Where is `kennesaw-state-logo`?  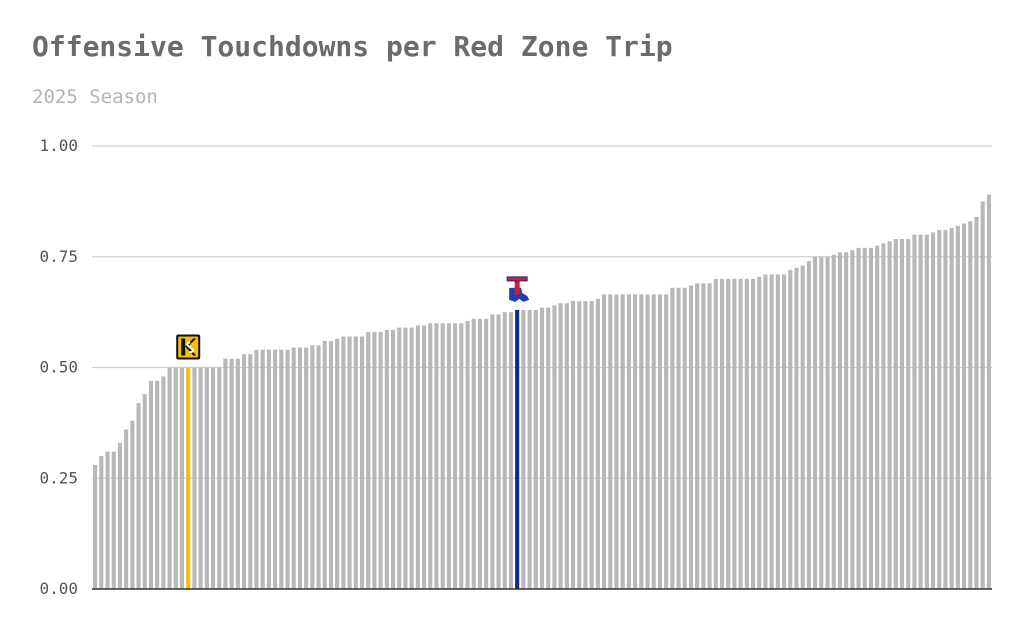 kennesaw-state-logo is located at coordinates (188, 347).